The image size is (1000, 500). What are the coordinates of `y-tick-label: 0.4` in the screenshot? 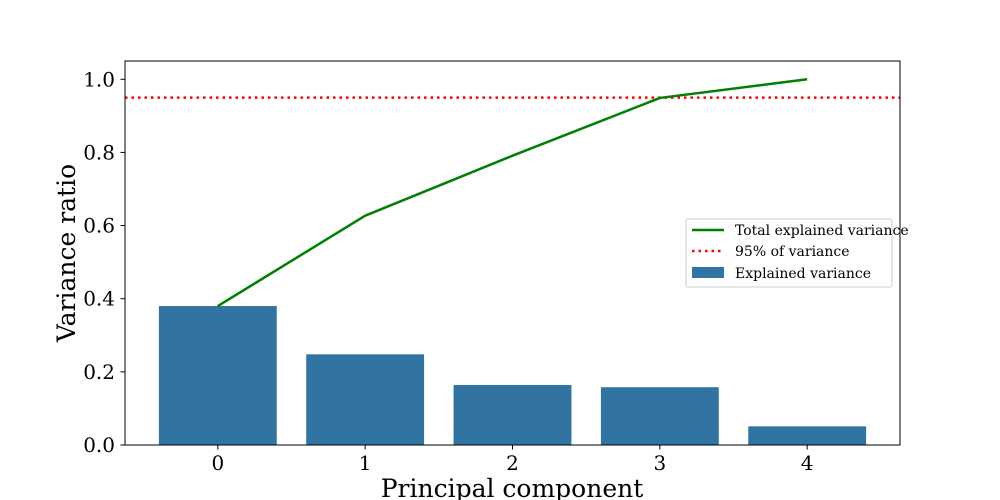 It's located at (99, 299).